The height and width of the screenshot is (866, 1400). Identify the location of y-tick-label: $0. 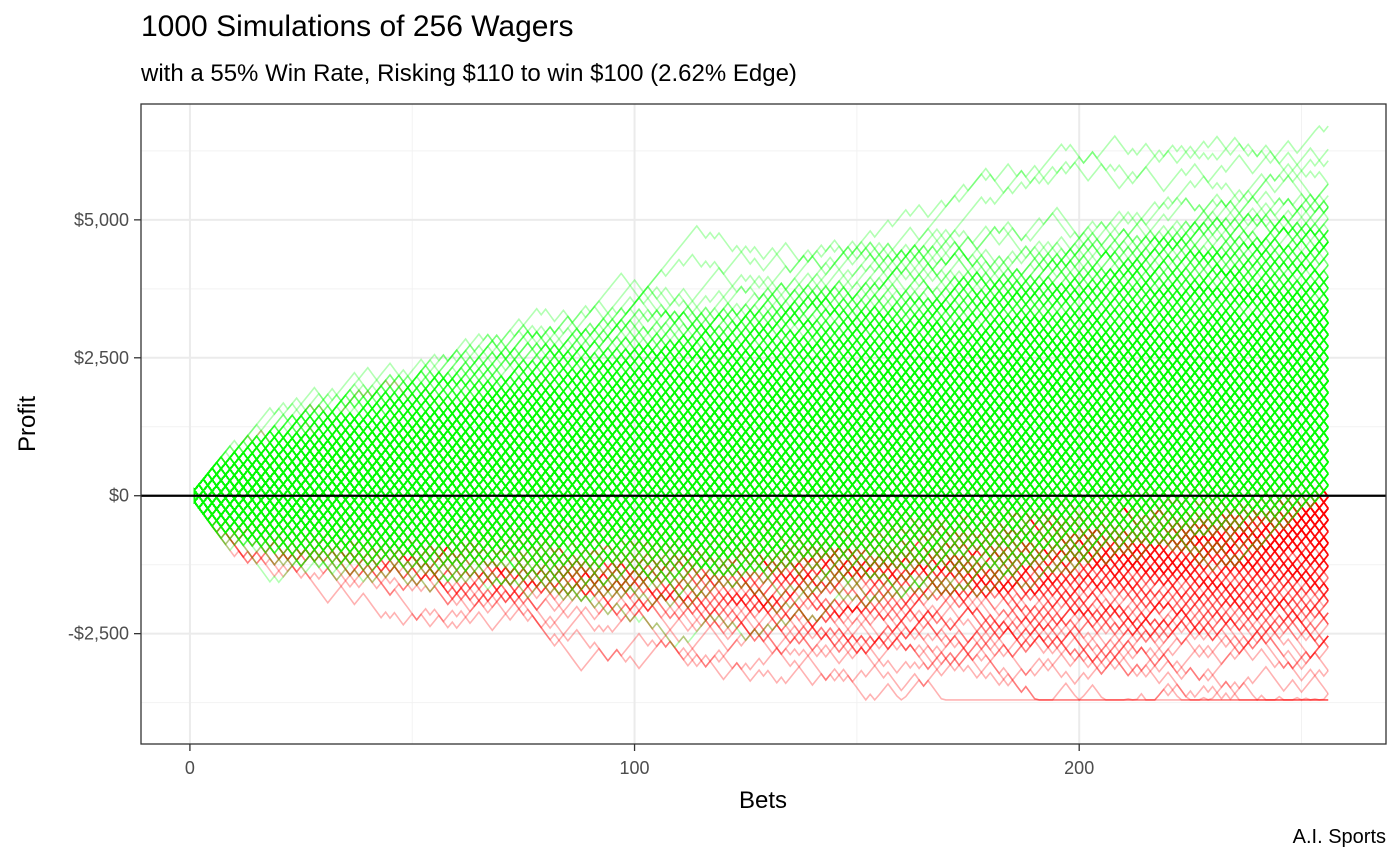
(119, 496).